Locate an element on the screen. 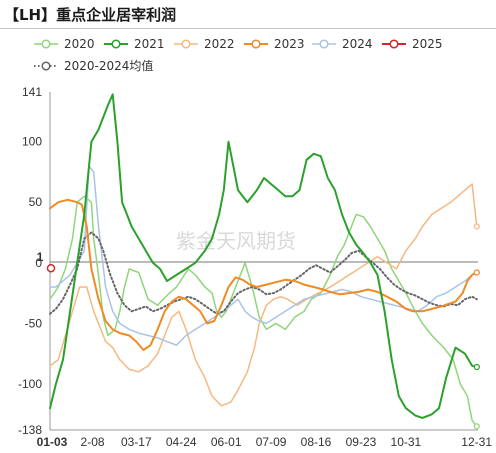  x-tick-label: 09-23 is located at coordinates (361, 442).